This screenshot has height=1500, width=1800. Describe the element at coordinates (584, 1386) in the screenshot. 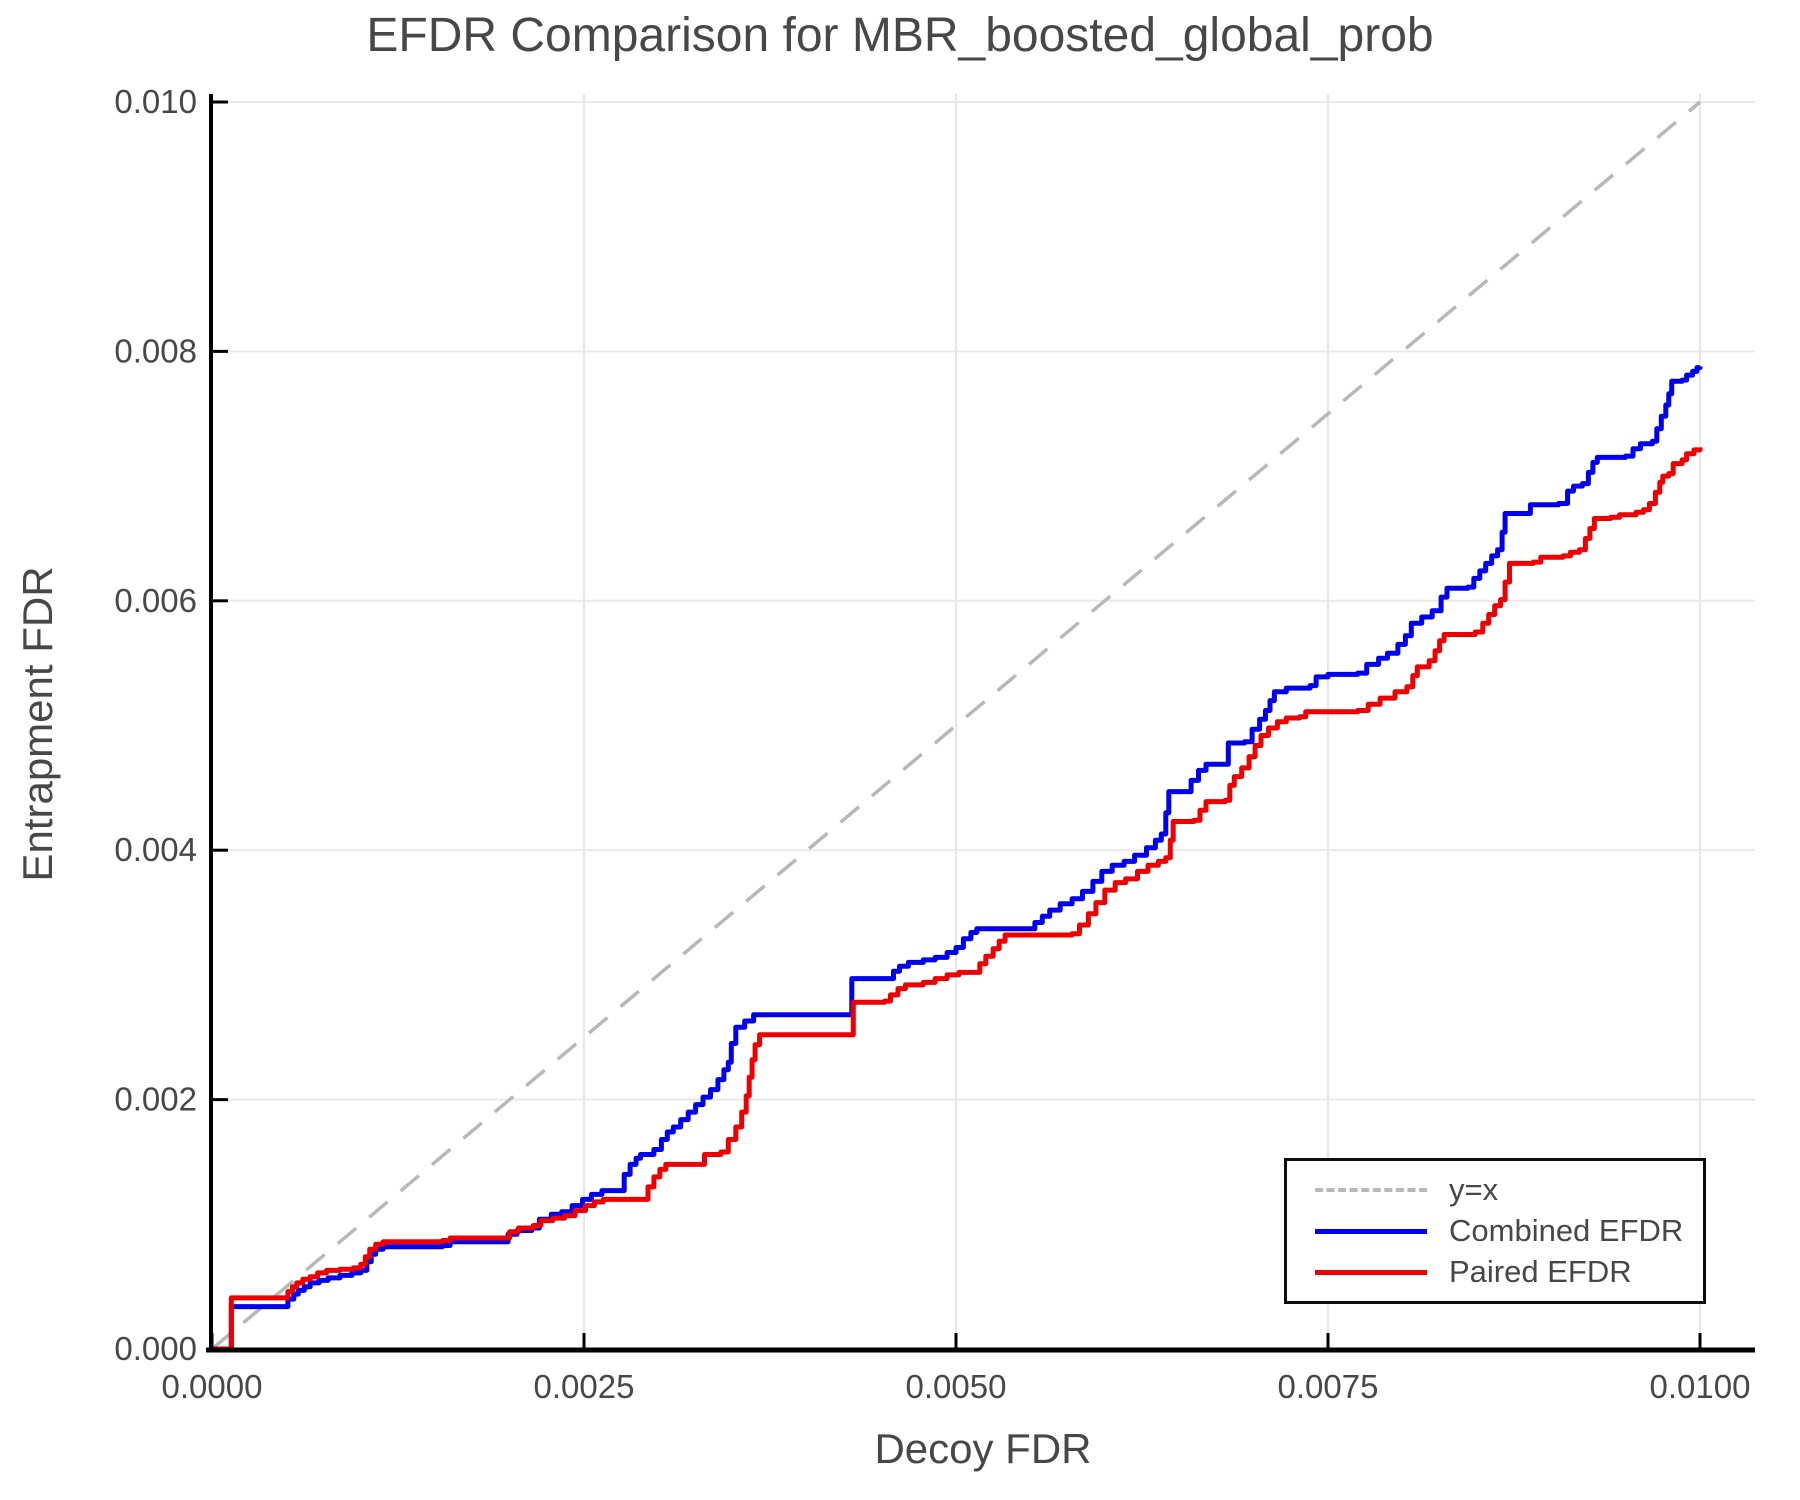

I see `x-tick-label: 0.0025` at that location.